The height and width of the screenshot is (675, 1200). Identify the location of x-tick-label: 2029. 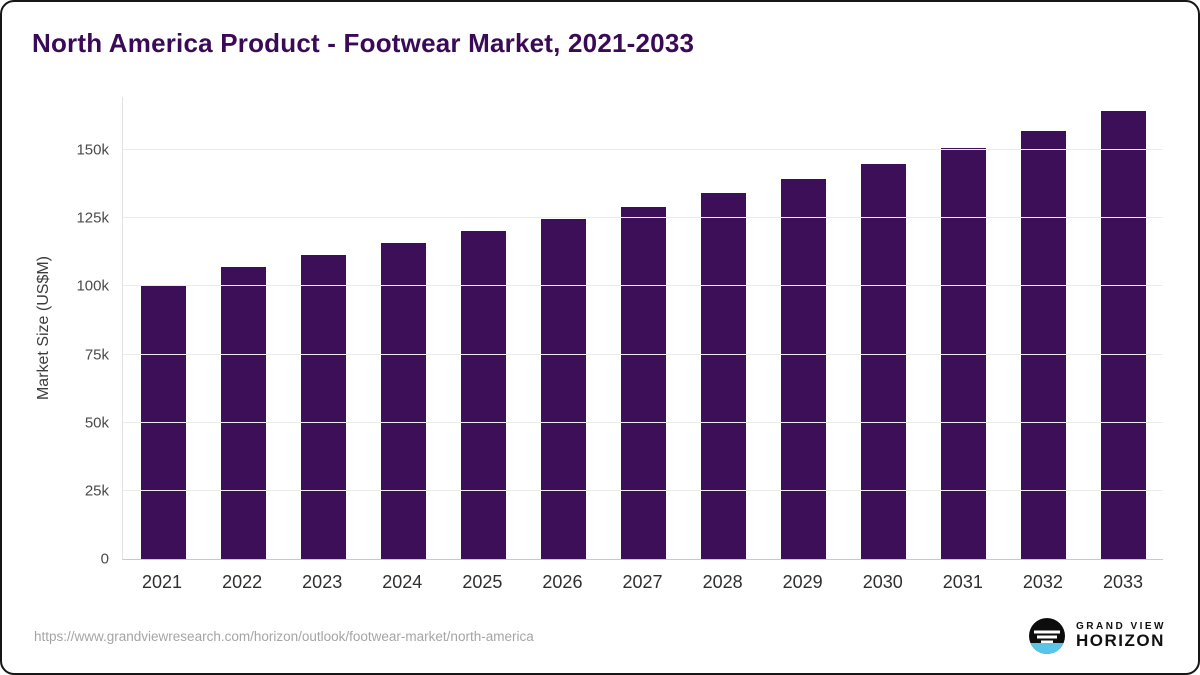
(802, 582).